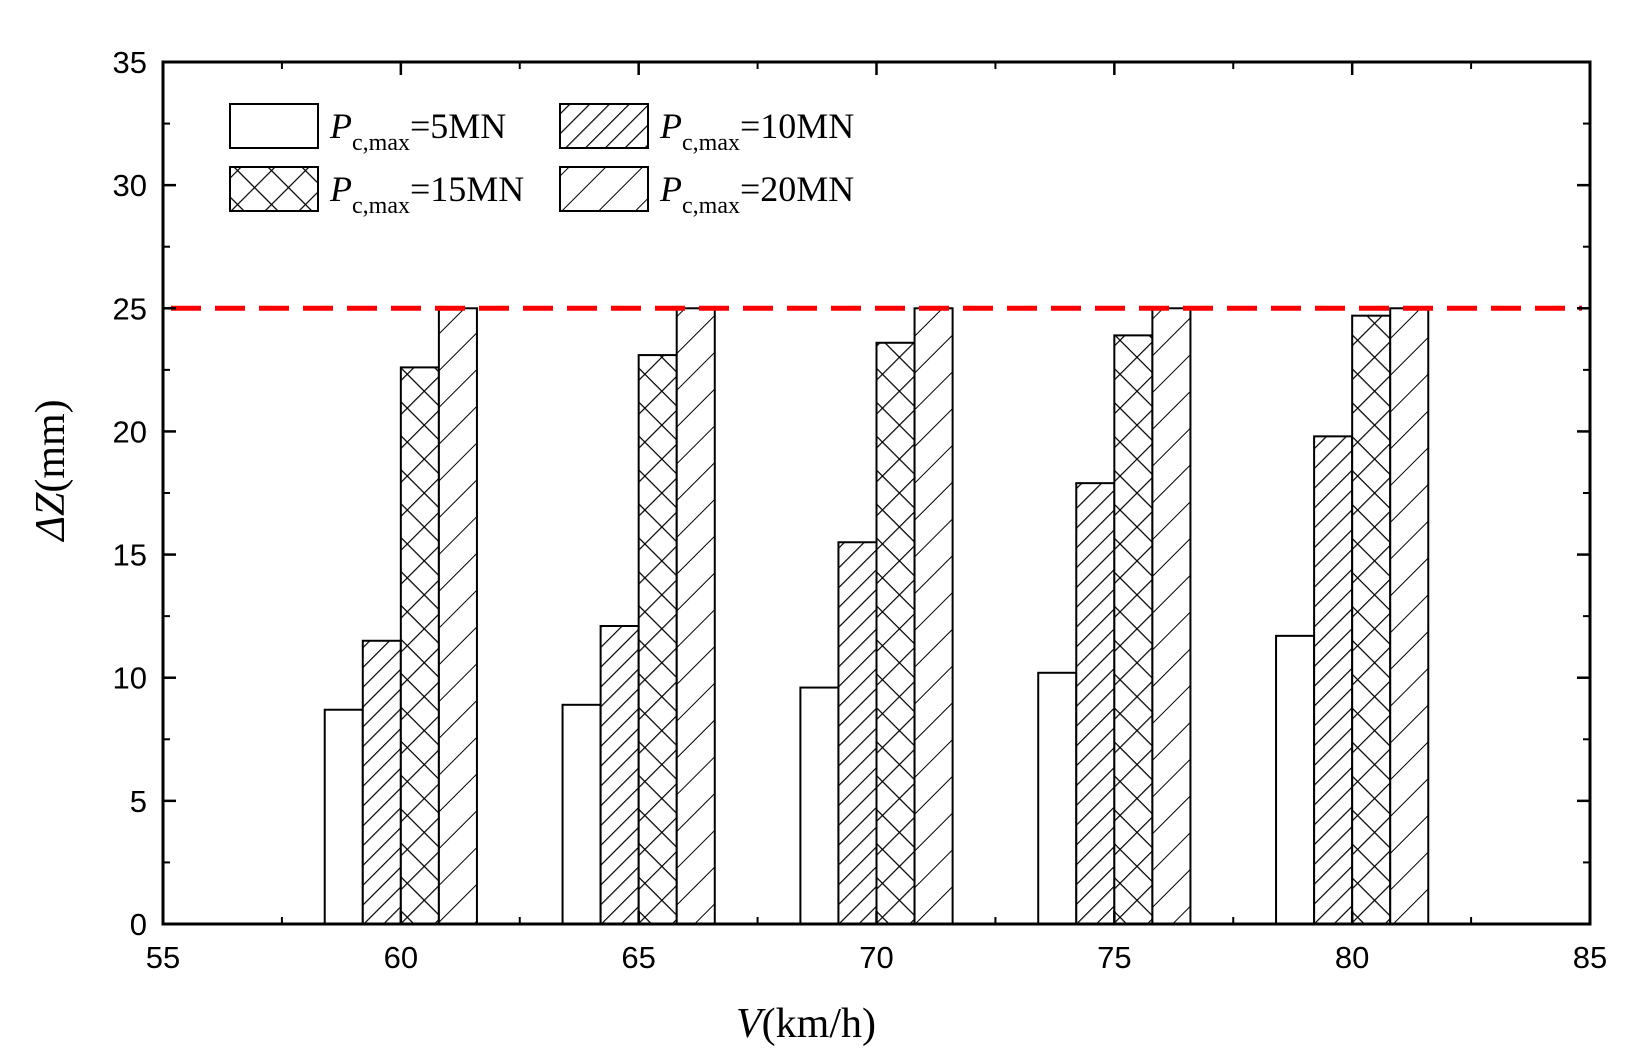  I want to click on y-tick-label: 25, so click(130, 308).